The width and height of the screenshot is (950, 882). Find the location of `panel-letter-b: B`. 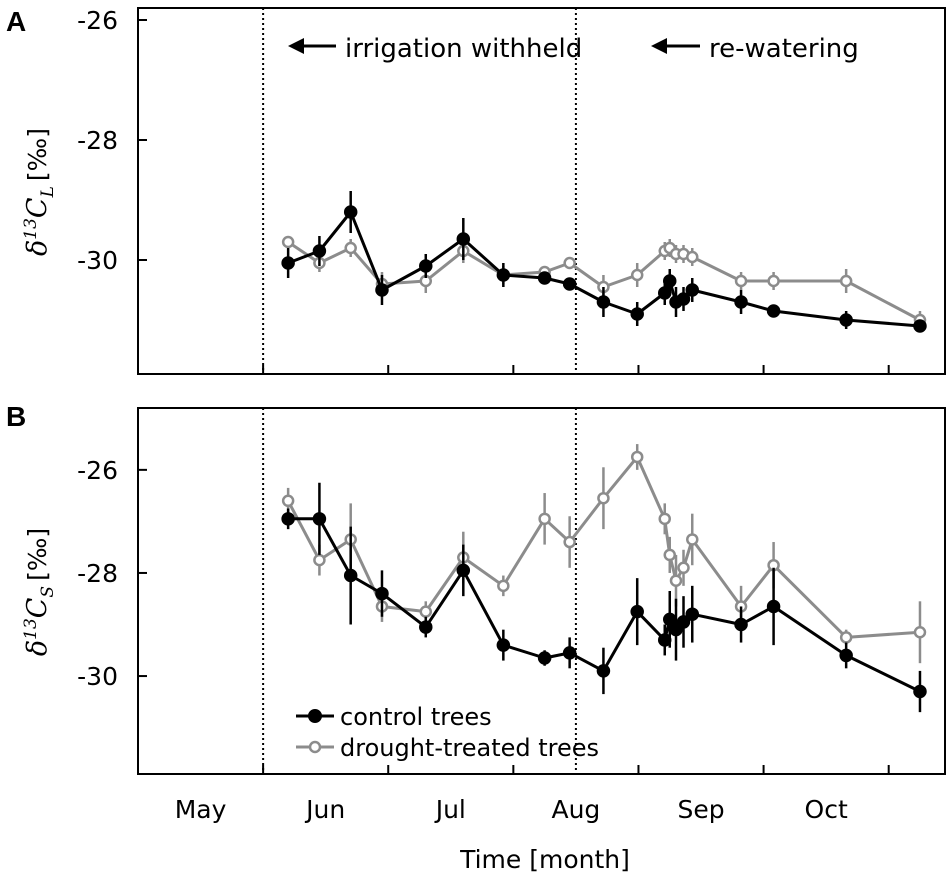

panel-letter-b: B is located at coordinates (16, 416).